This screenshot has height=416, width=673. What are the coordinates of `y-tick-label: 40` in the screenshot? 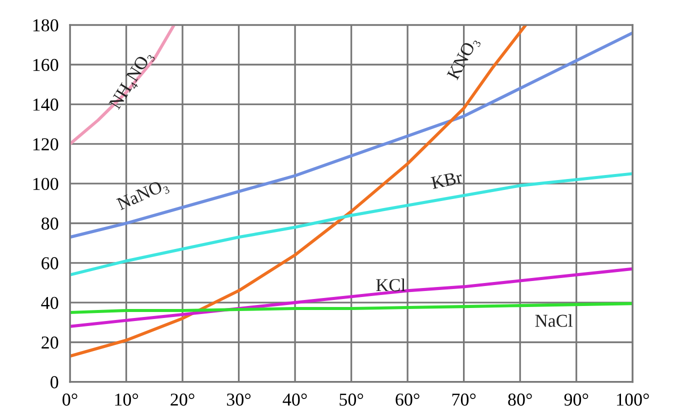 It's located at (49, 303).